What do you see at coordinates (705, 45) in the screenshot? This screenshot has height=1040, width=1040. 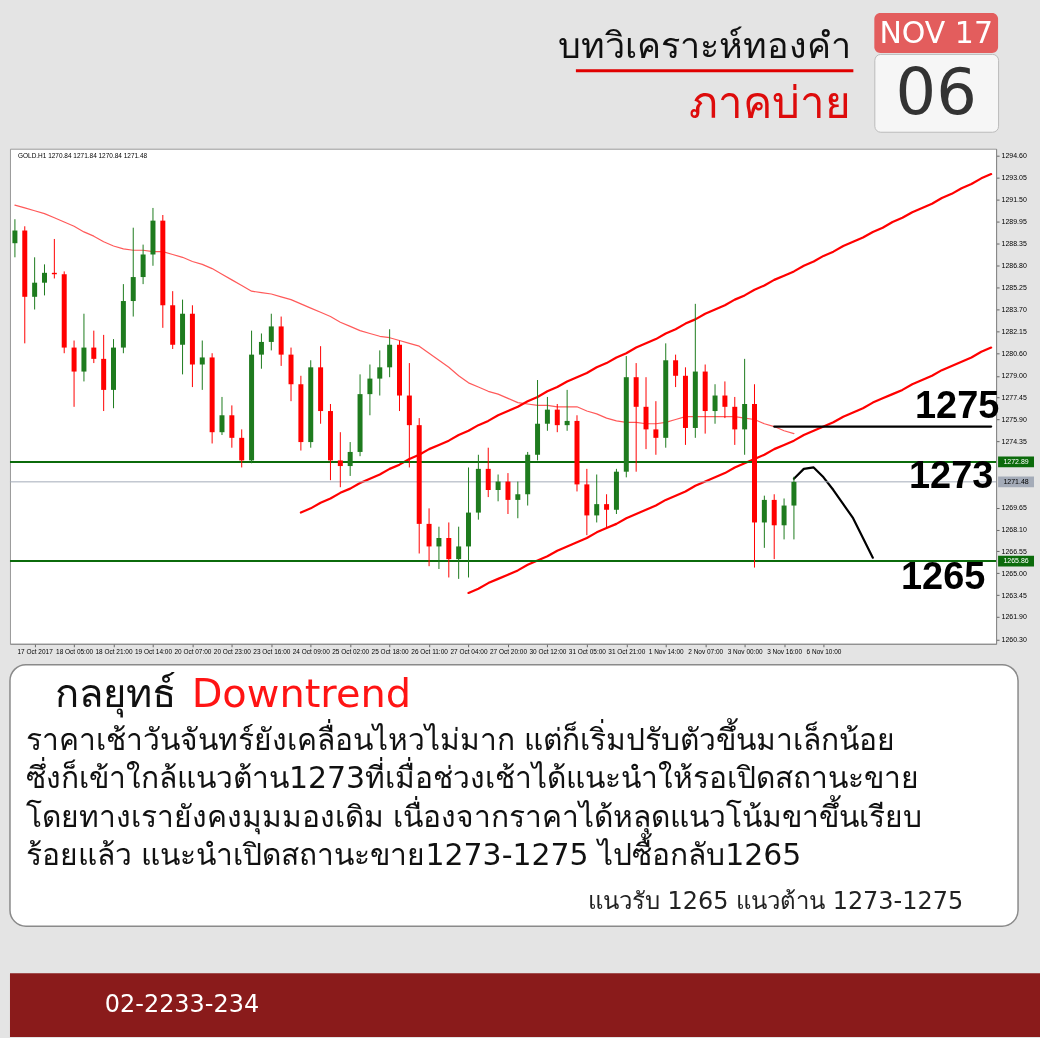 I see `chart-title: บทวิเคราะห์ทองคำ` at bounding box center [705, 45].